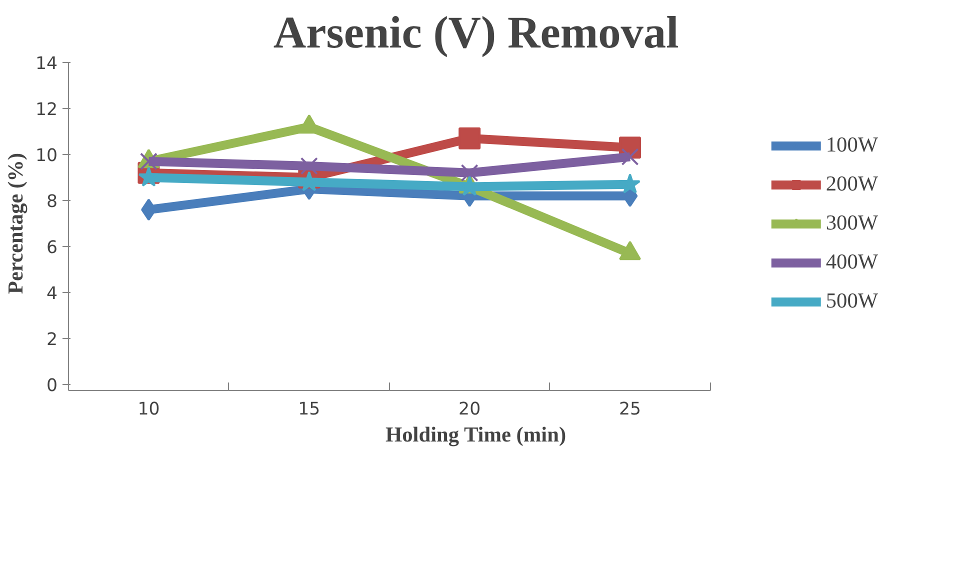 The width and height of the screenshot is (955, 582). I want to click on chart-title: Arsenic (V) Removal, so click(476, 33).